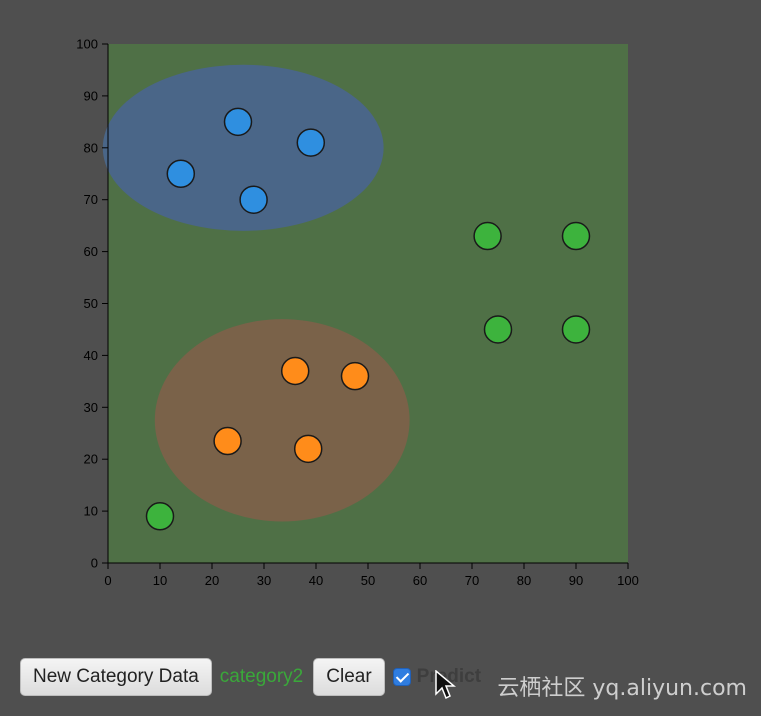 The width and height of the screenshot is (761, 716). Describe the element at coordinates (94, 563) in the screenshot. I see `y-tick-label: 0` at that location.